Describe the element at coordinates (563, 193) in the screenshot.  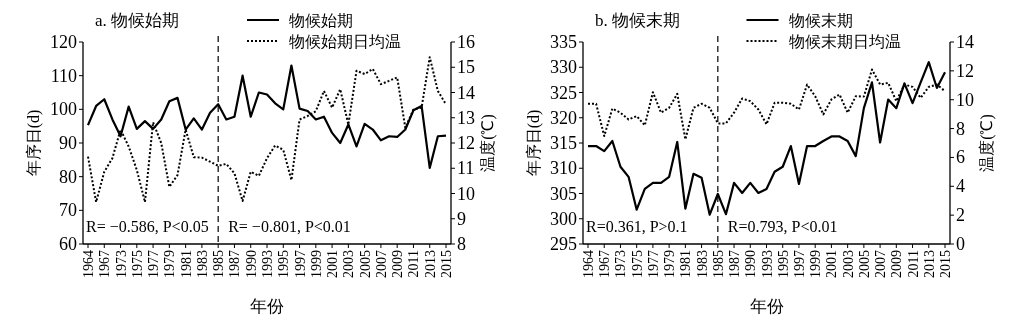
I see `y-tick-label: 305` at that location.